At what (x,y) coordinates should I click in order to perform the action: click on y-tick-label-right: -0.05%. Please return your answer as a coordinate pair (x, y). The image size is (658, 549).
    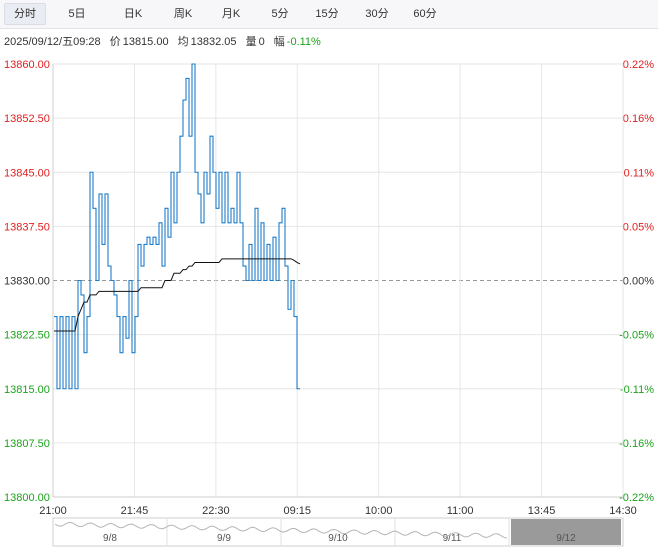
    Looking at the image, I should click on (636, 336).